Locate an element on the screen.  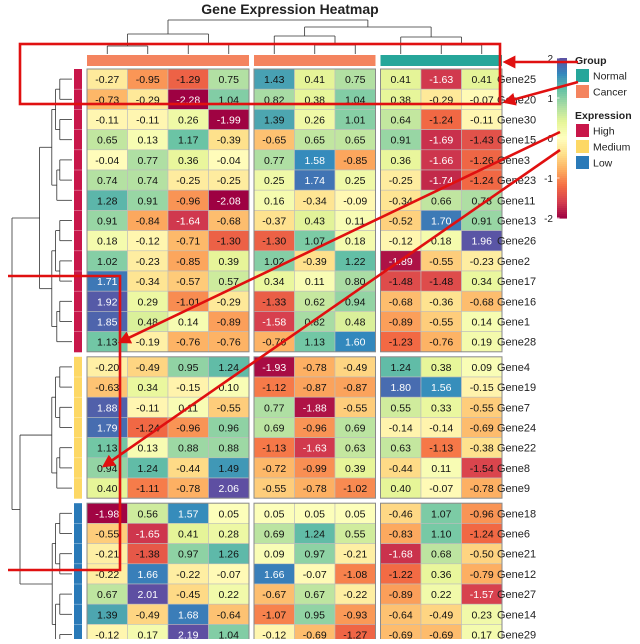
cell-value: 0.57 is located at coordinates (229, 282).